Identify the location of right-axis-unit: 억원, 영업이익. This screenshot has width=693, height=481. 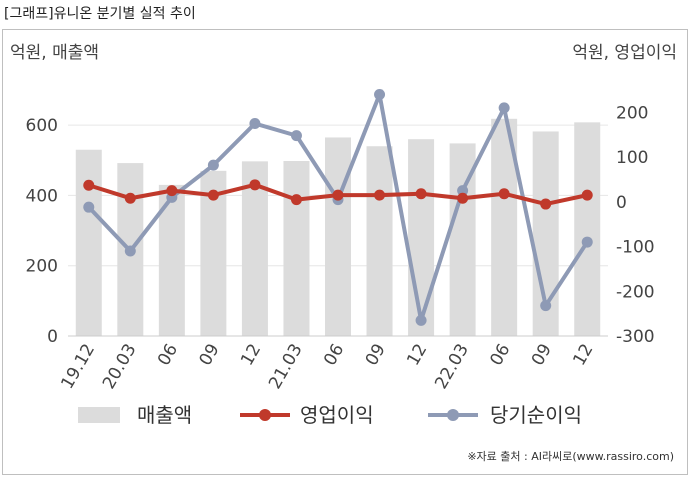
(624, 53).